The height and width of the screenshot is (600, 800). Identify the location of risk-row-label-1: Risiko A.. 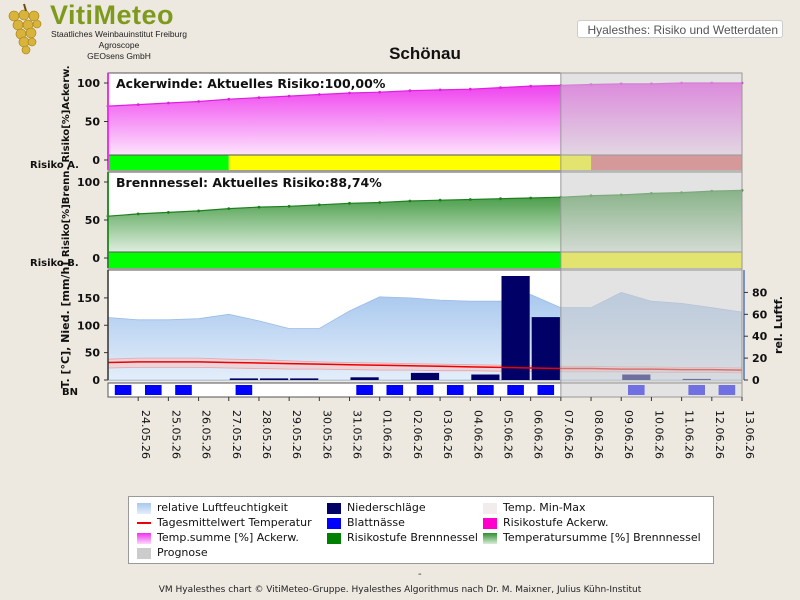
(54, 165).